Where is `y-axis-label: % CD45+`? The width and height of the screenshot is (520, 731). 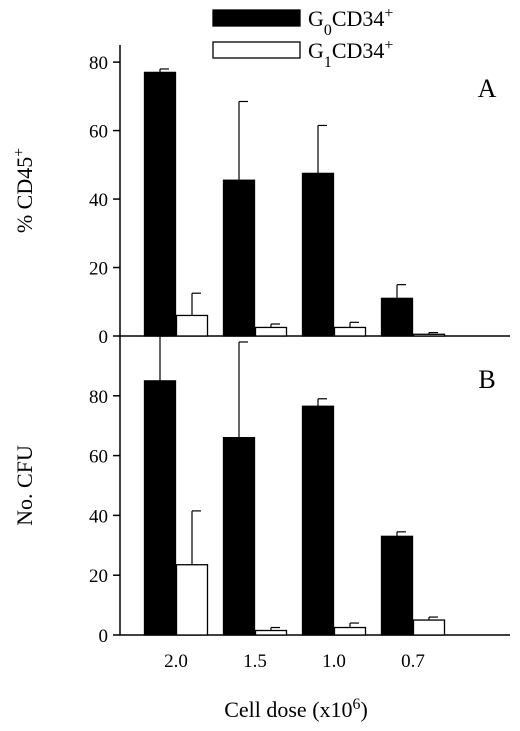 y-axis-label: % CD45+ is located at coordinates (24, 190).